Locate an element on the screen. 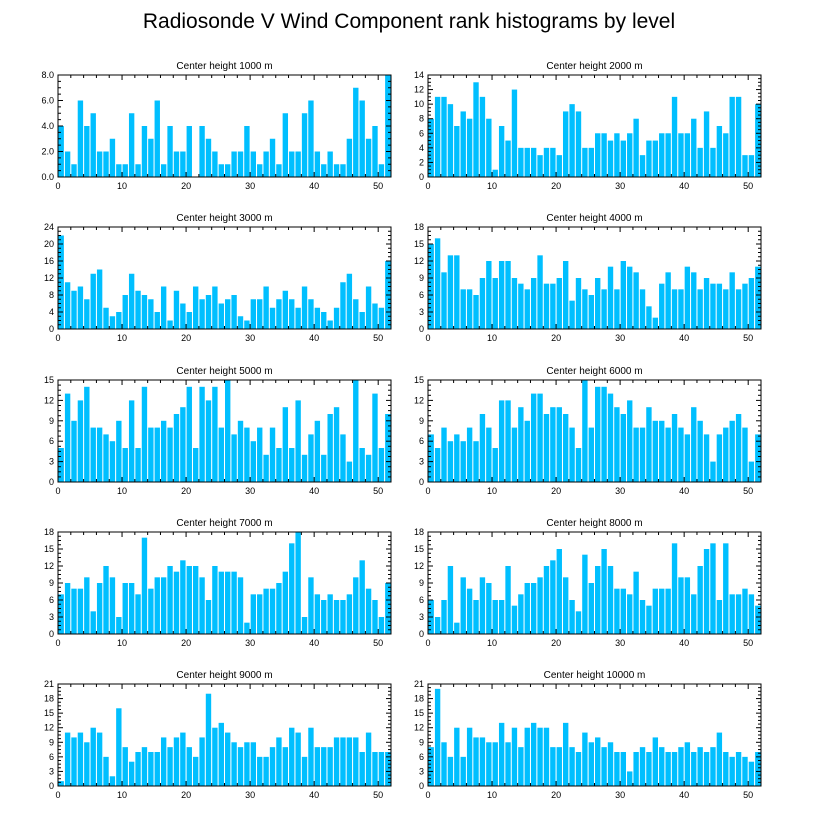 This screenshot has height=824, width=818. y-tick-label: 8.0 is located at coordinates (47, 75).